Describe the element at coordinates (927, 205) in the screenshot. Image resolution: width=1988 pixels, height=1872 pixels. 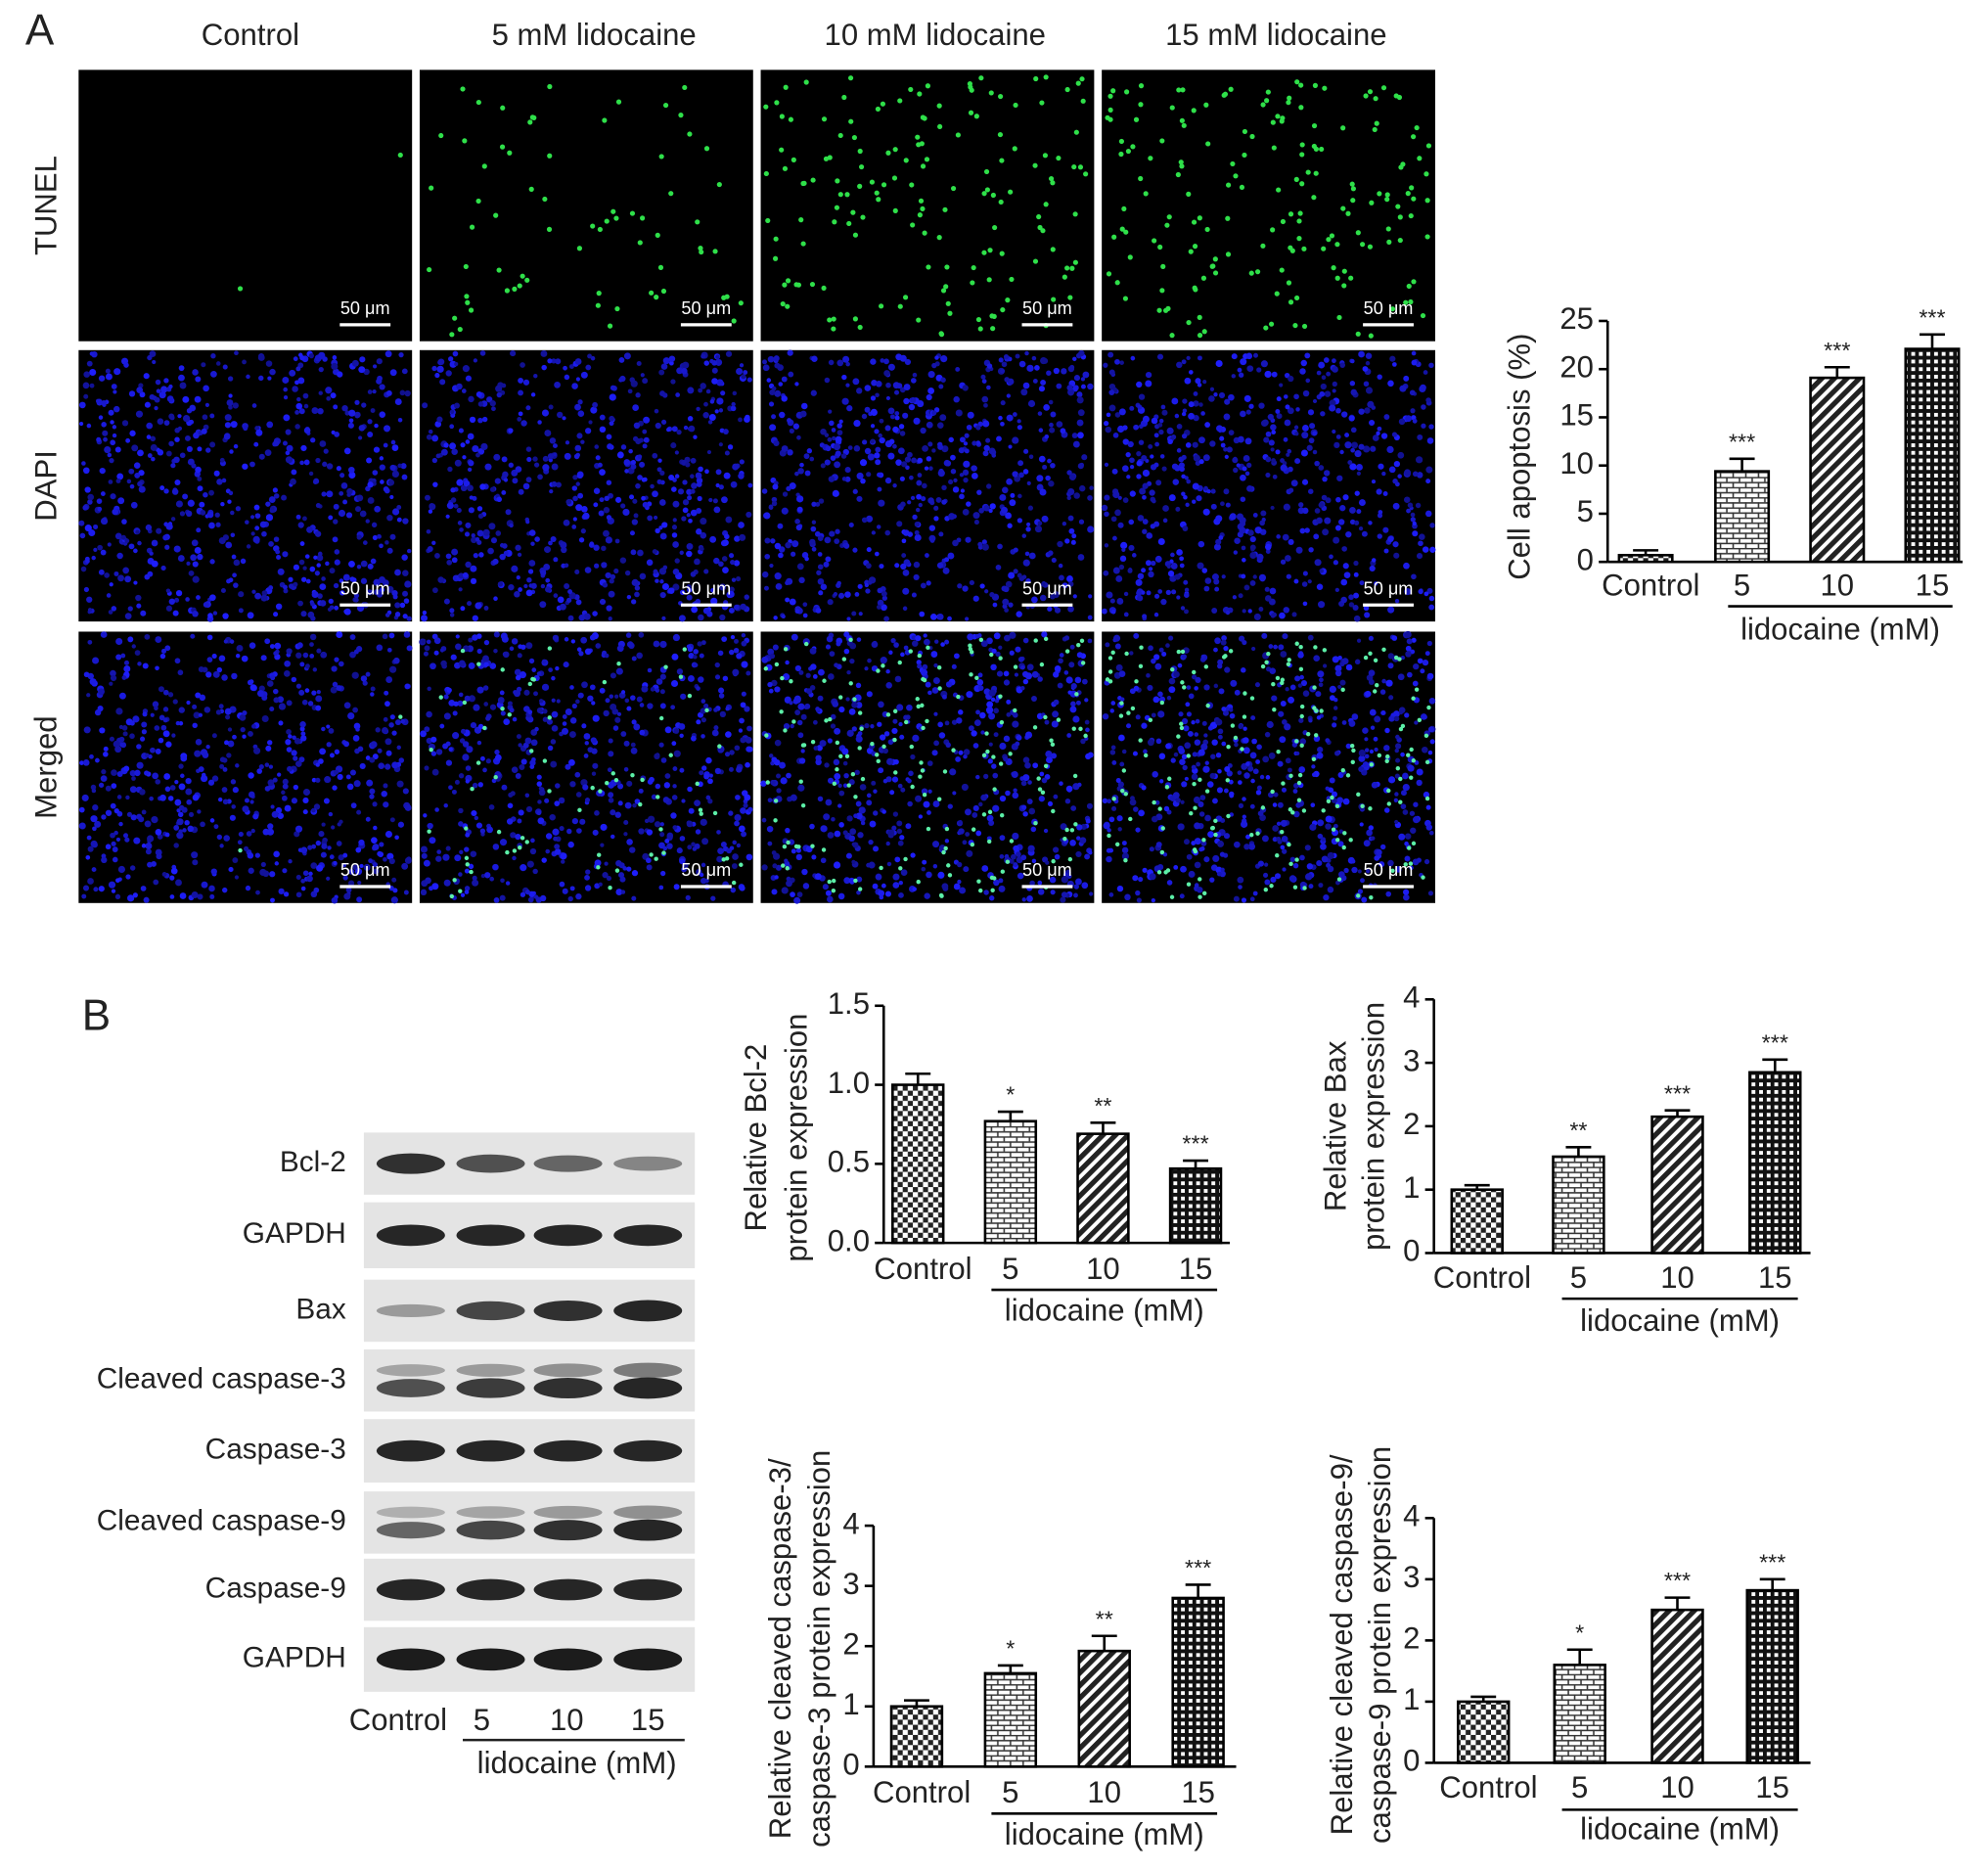
I see `micrograph: 50 μm` at that location.